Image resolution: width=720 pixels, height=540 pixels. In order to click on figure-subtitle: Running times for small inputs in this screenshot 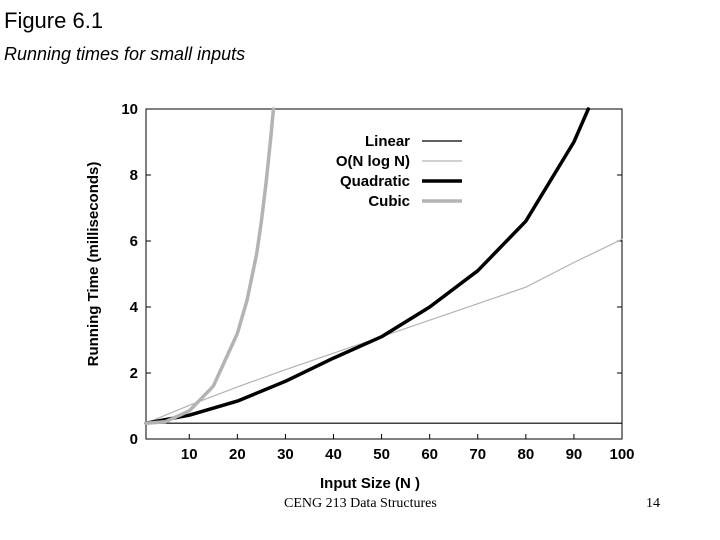, I will do `click(125, 54)`.